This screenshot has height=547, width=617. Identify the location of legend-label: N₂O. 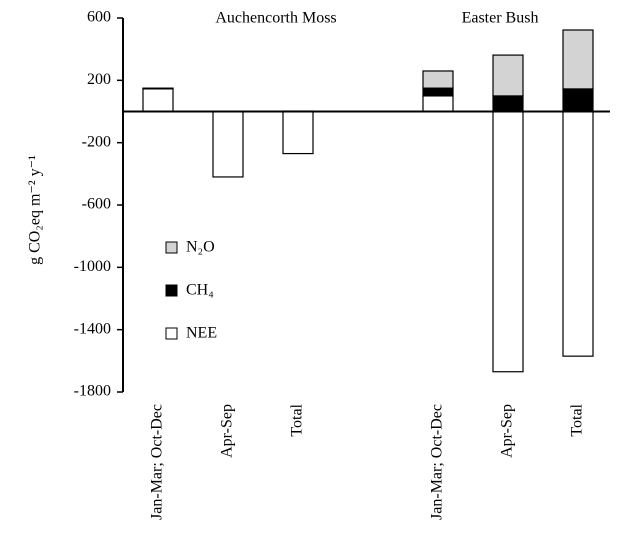
(200, 247).